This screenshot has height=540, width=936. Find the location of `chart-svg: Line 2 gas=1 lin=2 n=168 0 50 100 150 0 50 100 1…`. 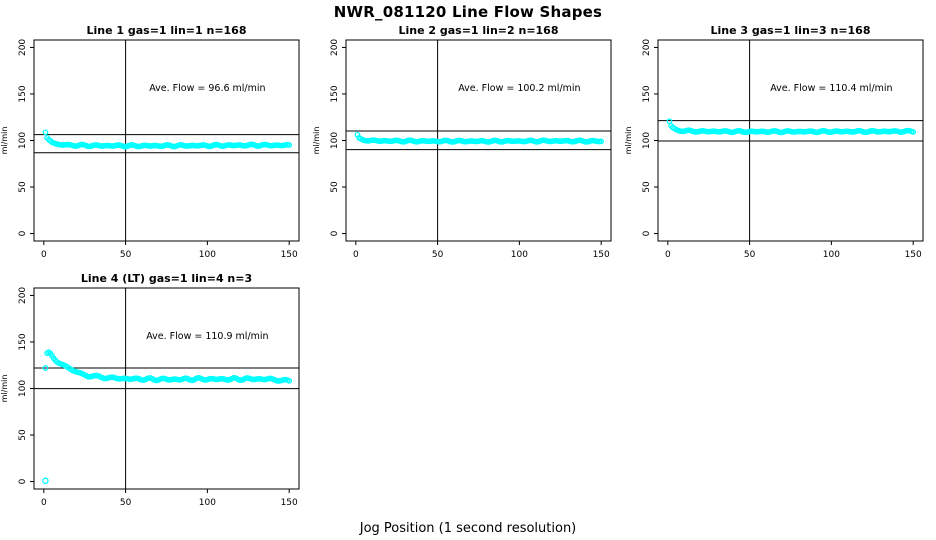

chart-svg: Line 2 gas=1 lin=2 n=168 0 50 100 150 0 50 100 1… is located at coordinates (462, 142).